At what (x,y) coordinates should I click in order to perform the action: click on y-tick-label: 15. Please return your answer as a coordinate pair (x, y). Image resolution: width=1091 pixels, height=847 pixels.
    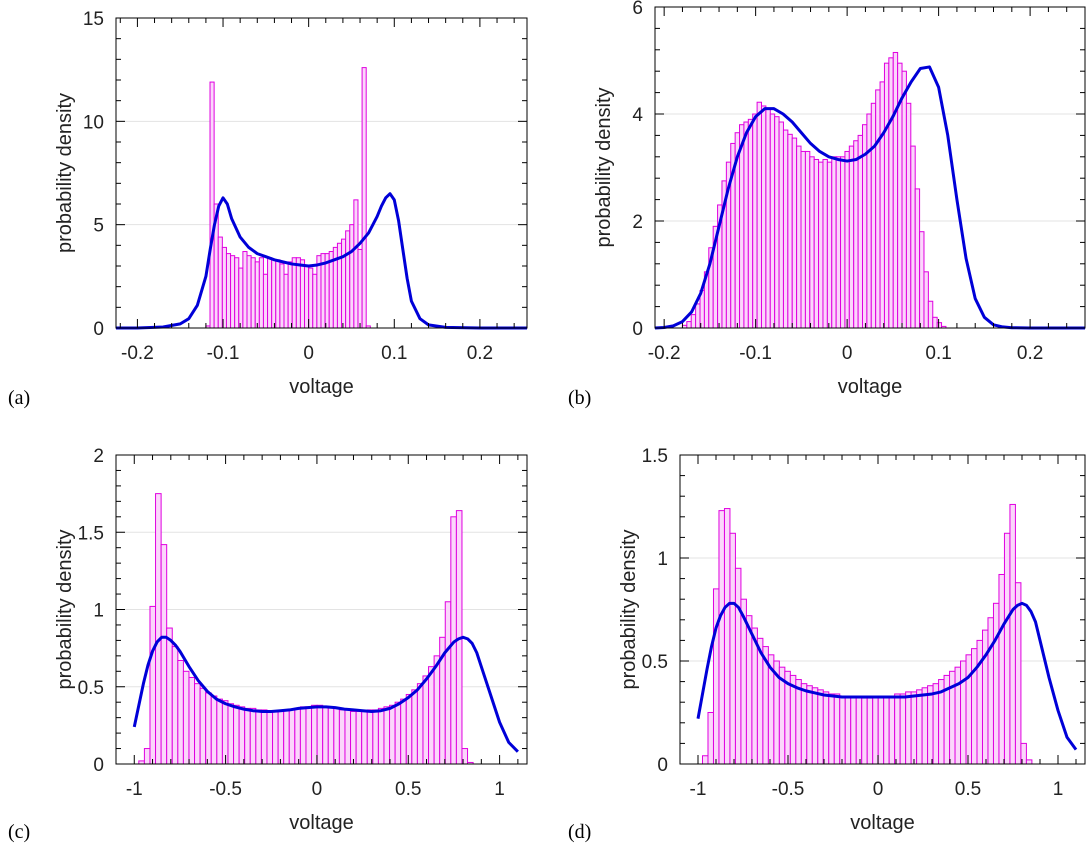
    Looking at the image, I should click on (93, 19).